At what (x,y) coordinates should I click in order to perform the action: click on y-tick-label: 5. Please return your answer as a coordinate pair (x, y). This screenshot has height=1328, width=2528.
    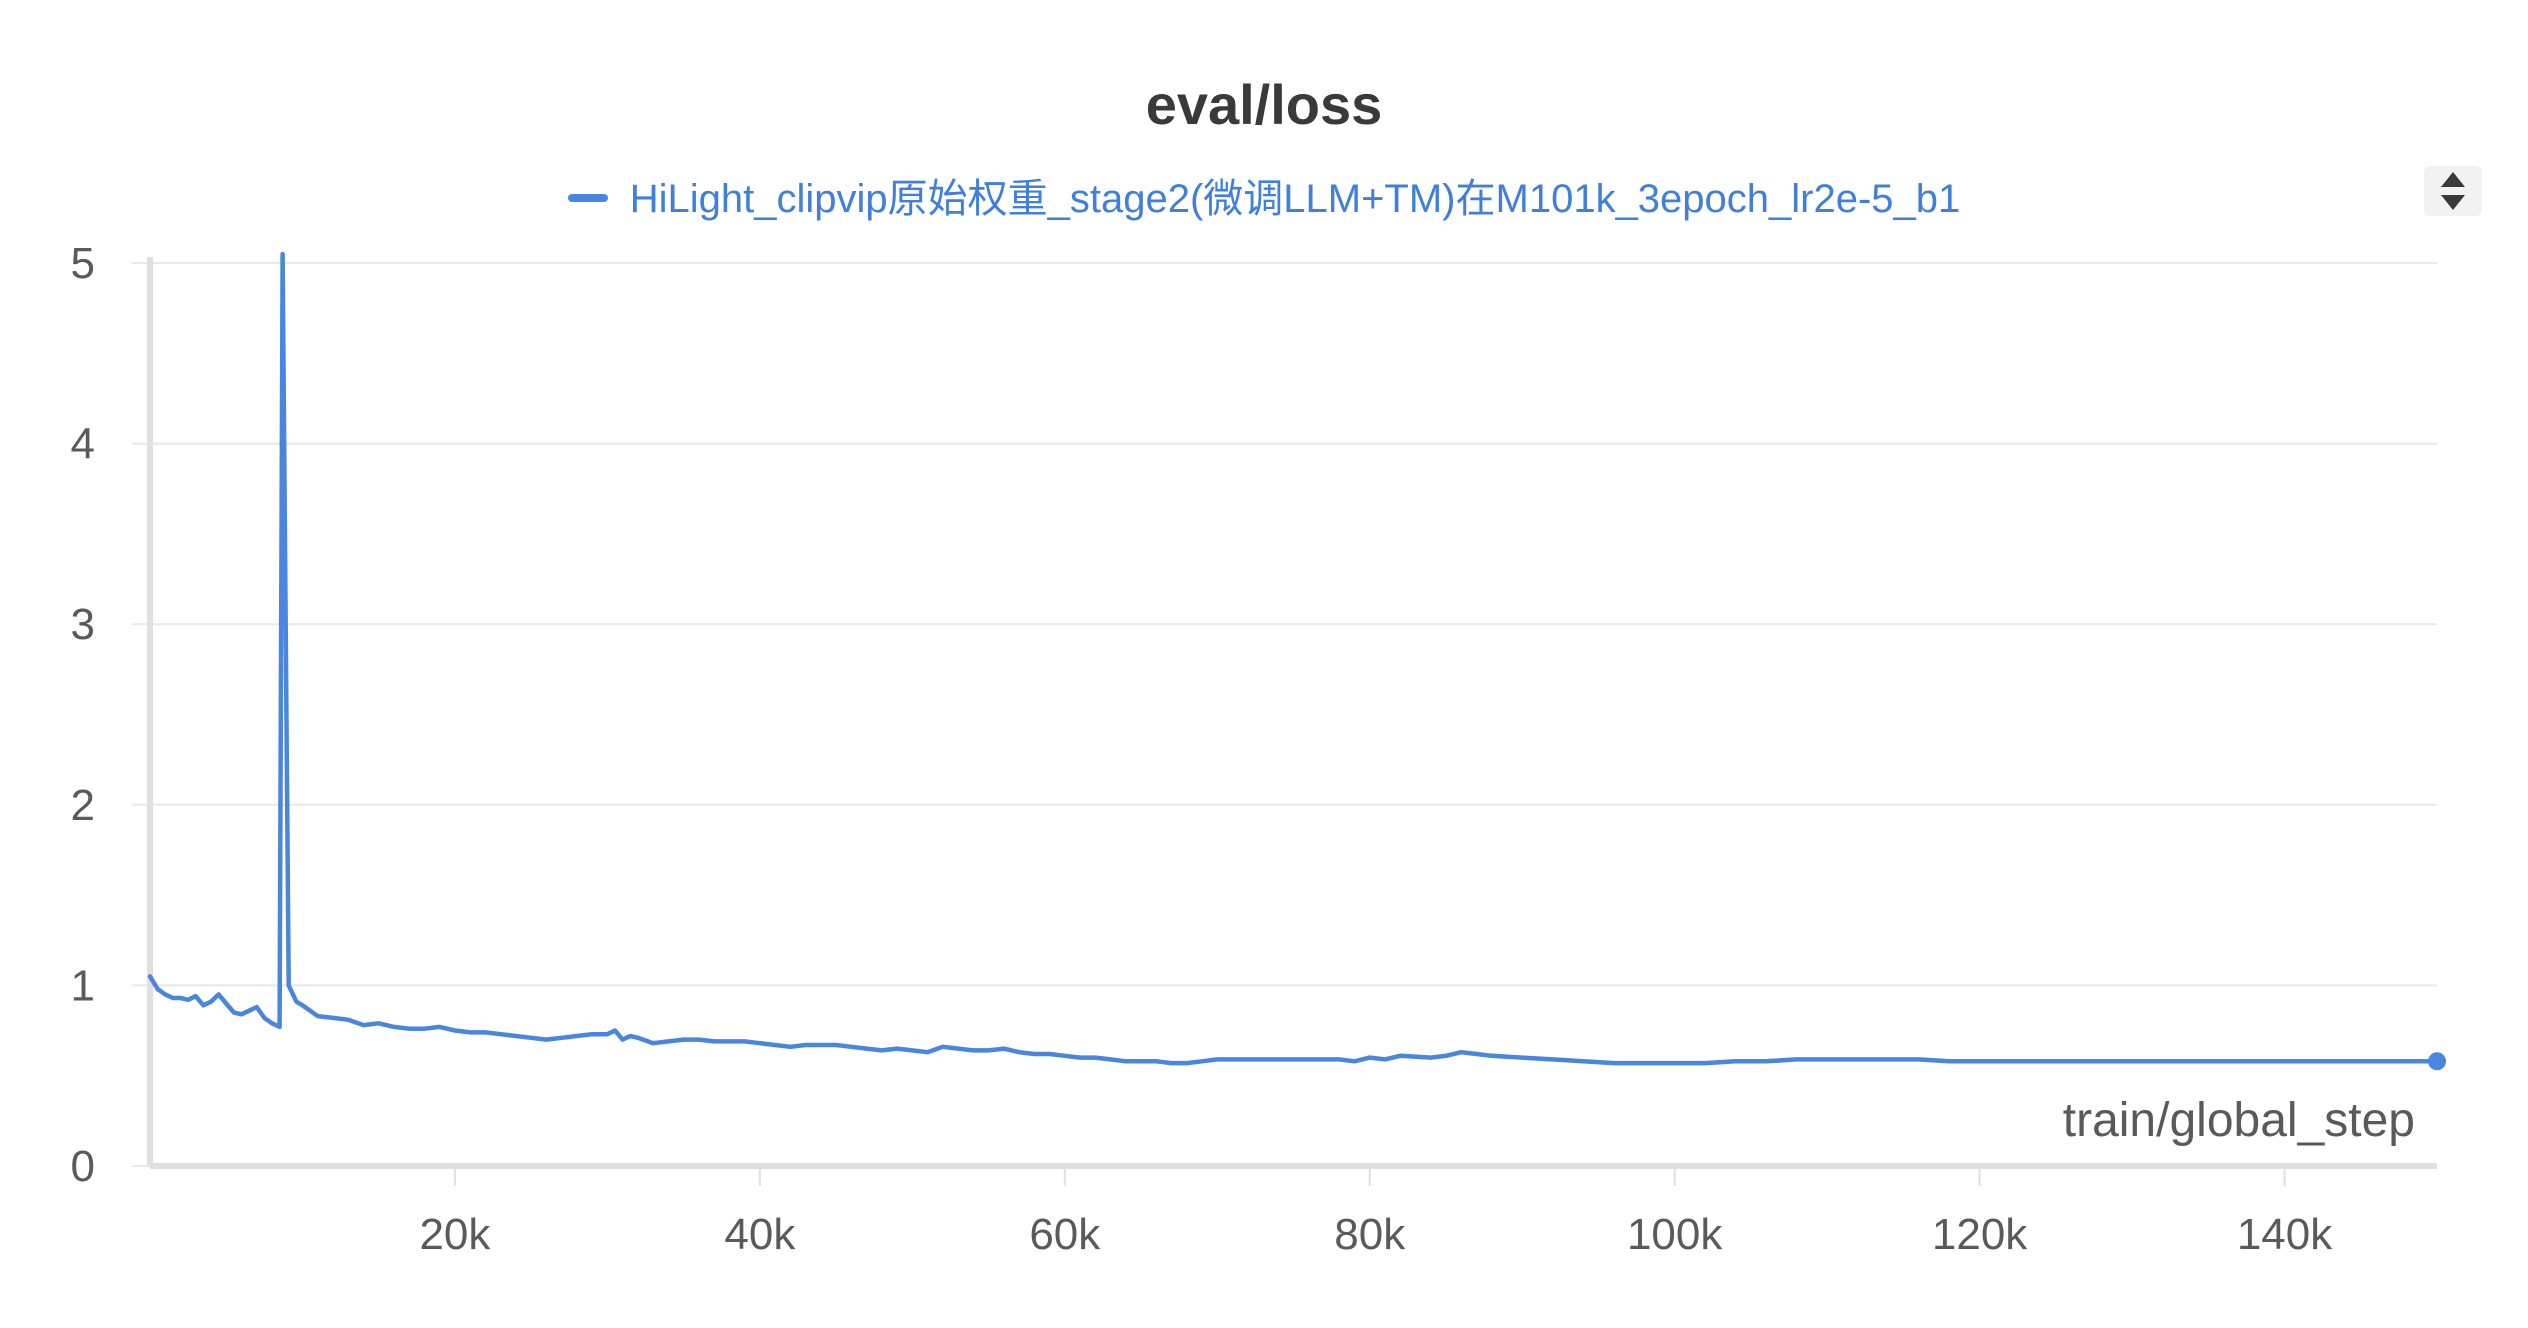
    Looking at the image, I should click on (83, 263).